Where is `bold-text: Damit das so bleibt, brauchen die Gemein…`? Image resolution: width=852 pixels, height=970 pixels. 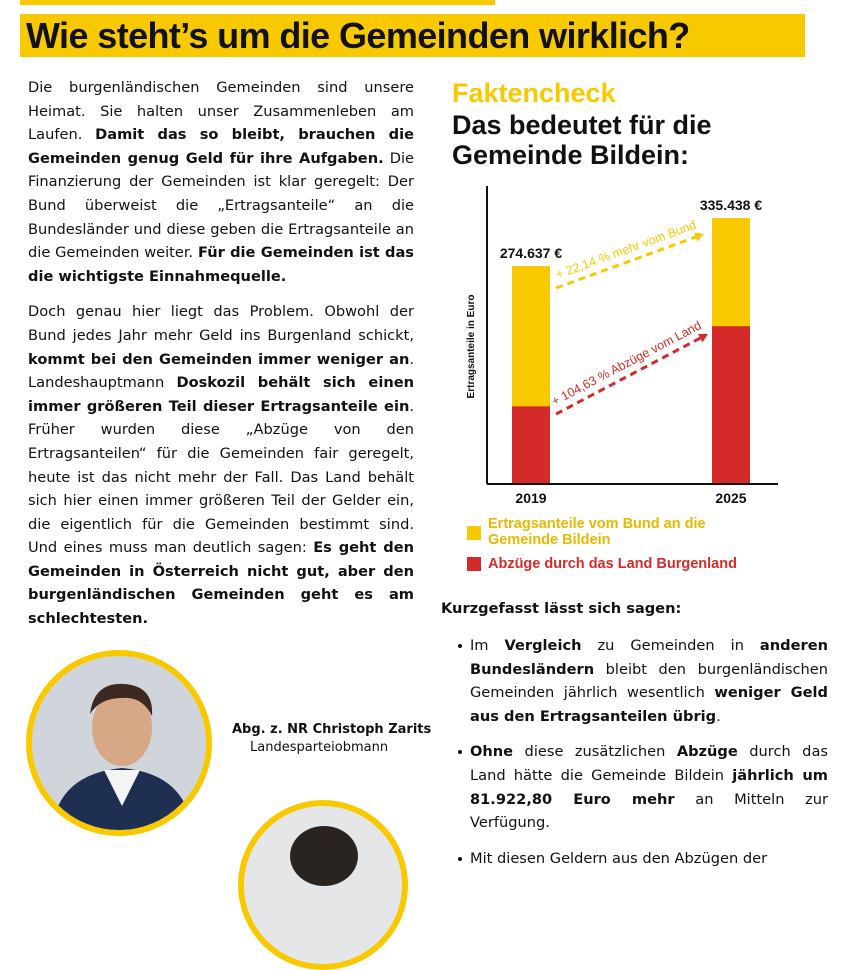 bold-text: Damit das so bleibt, brauchen die Gemein… is located at coordinates (221, 146).